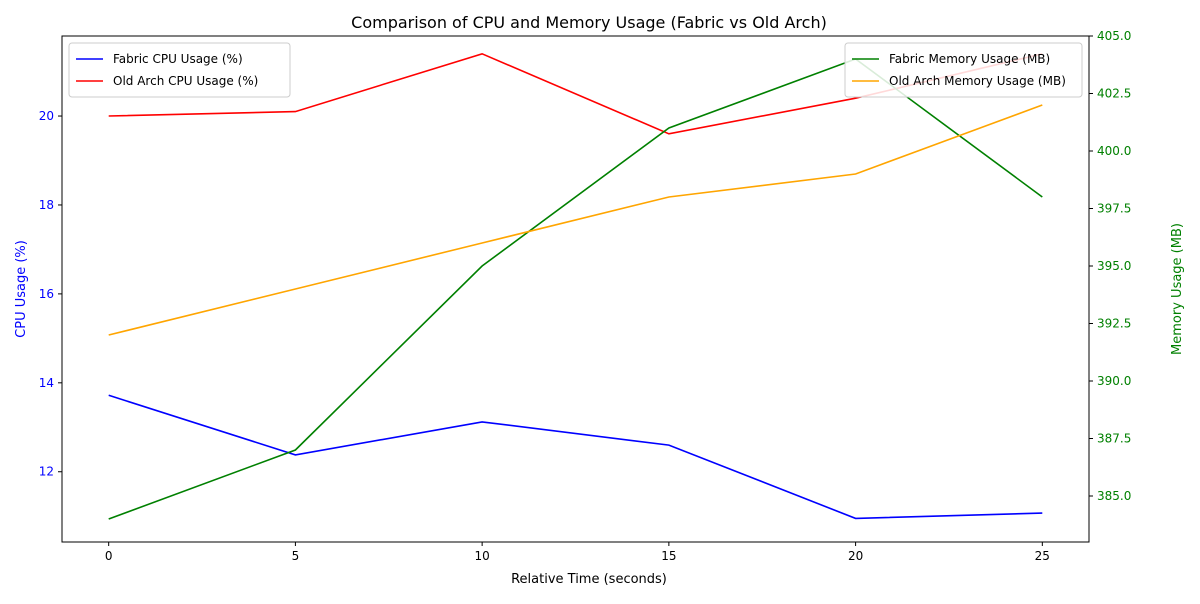 The height and width of the screenshot is (604, 1200). What do you see at coordinates (109, 556) in the screenshot?
I see `x-tick-label: 0` at bounding box center [109, 556].